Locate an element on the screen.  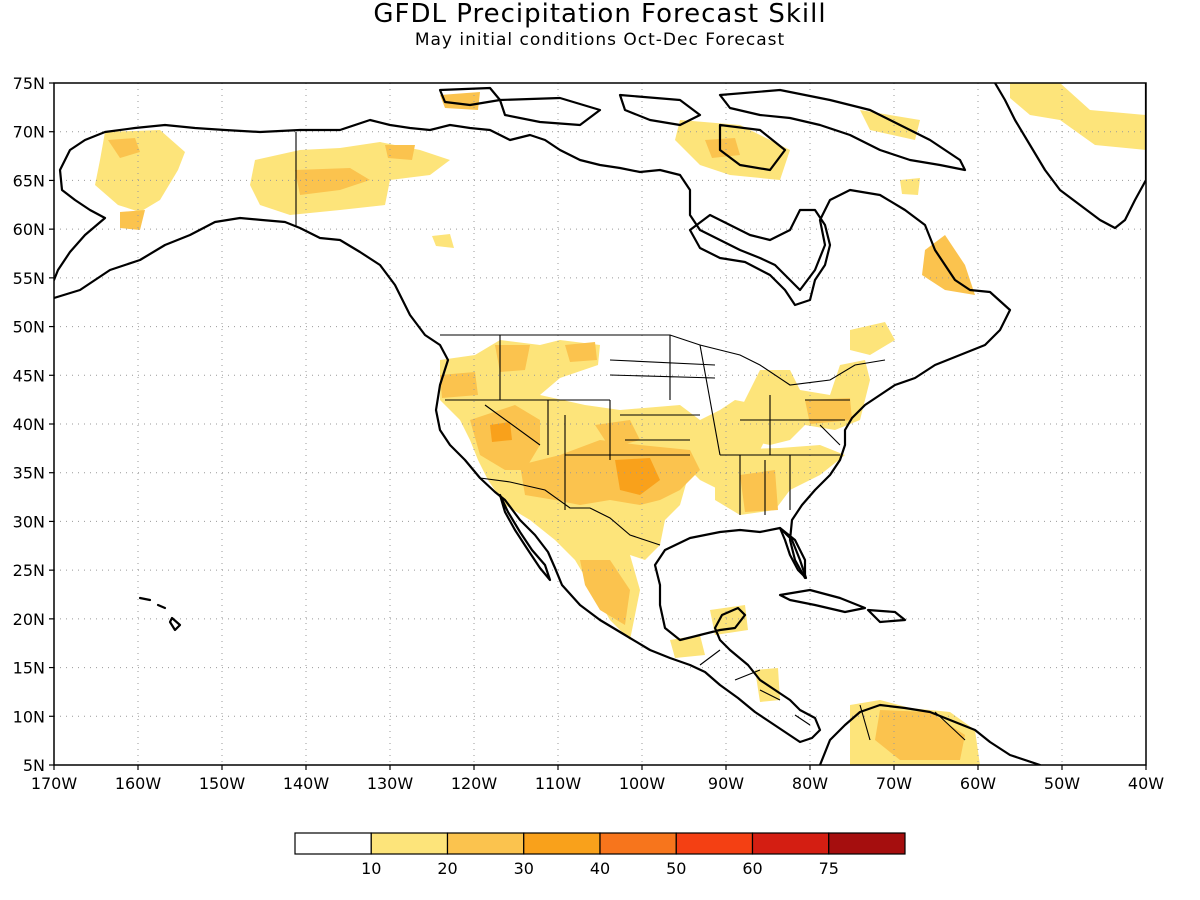
us-state-lines is located at coordinates (647, 425).